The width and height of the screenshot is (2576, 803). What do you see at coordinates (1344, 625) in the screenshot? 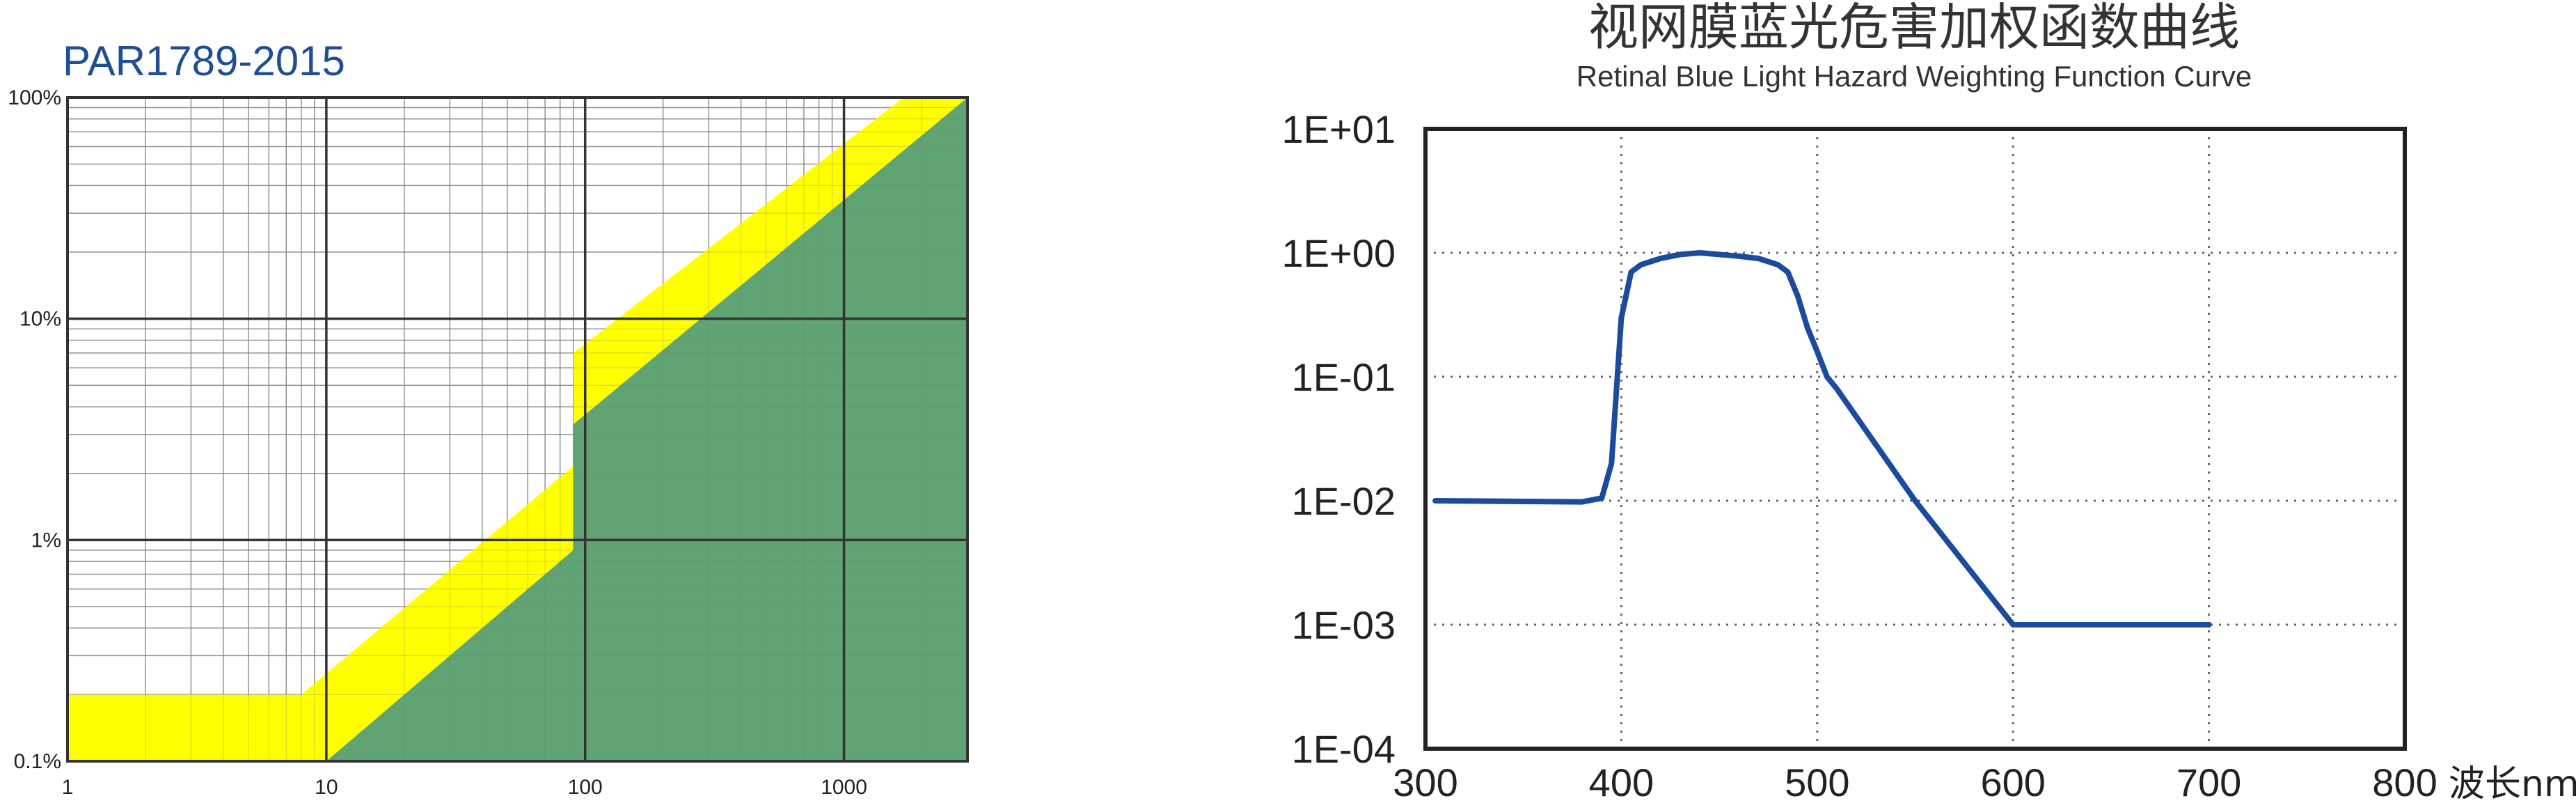
I see `y-tick-label: 1E-03` at bounding box center [1344, 625].